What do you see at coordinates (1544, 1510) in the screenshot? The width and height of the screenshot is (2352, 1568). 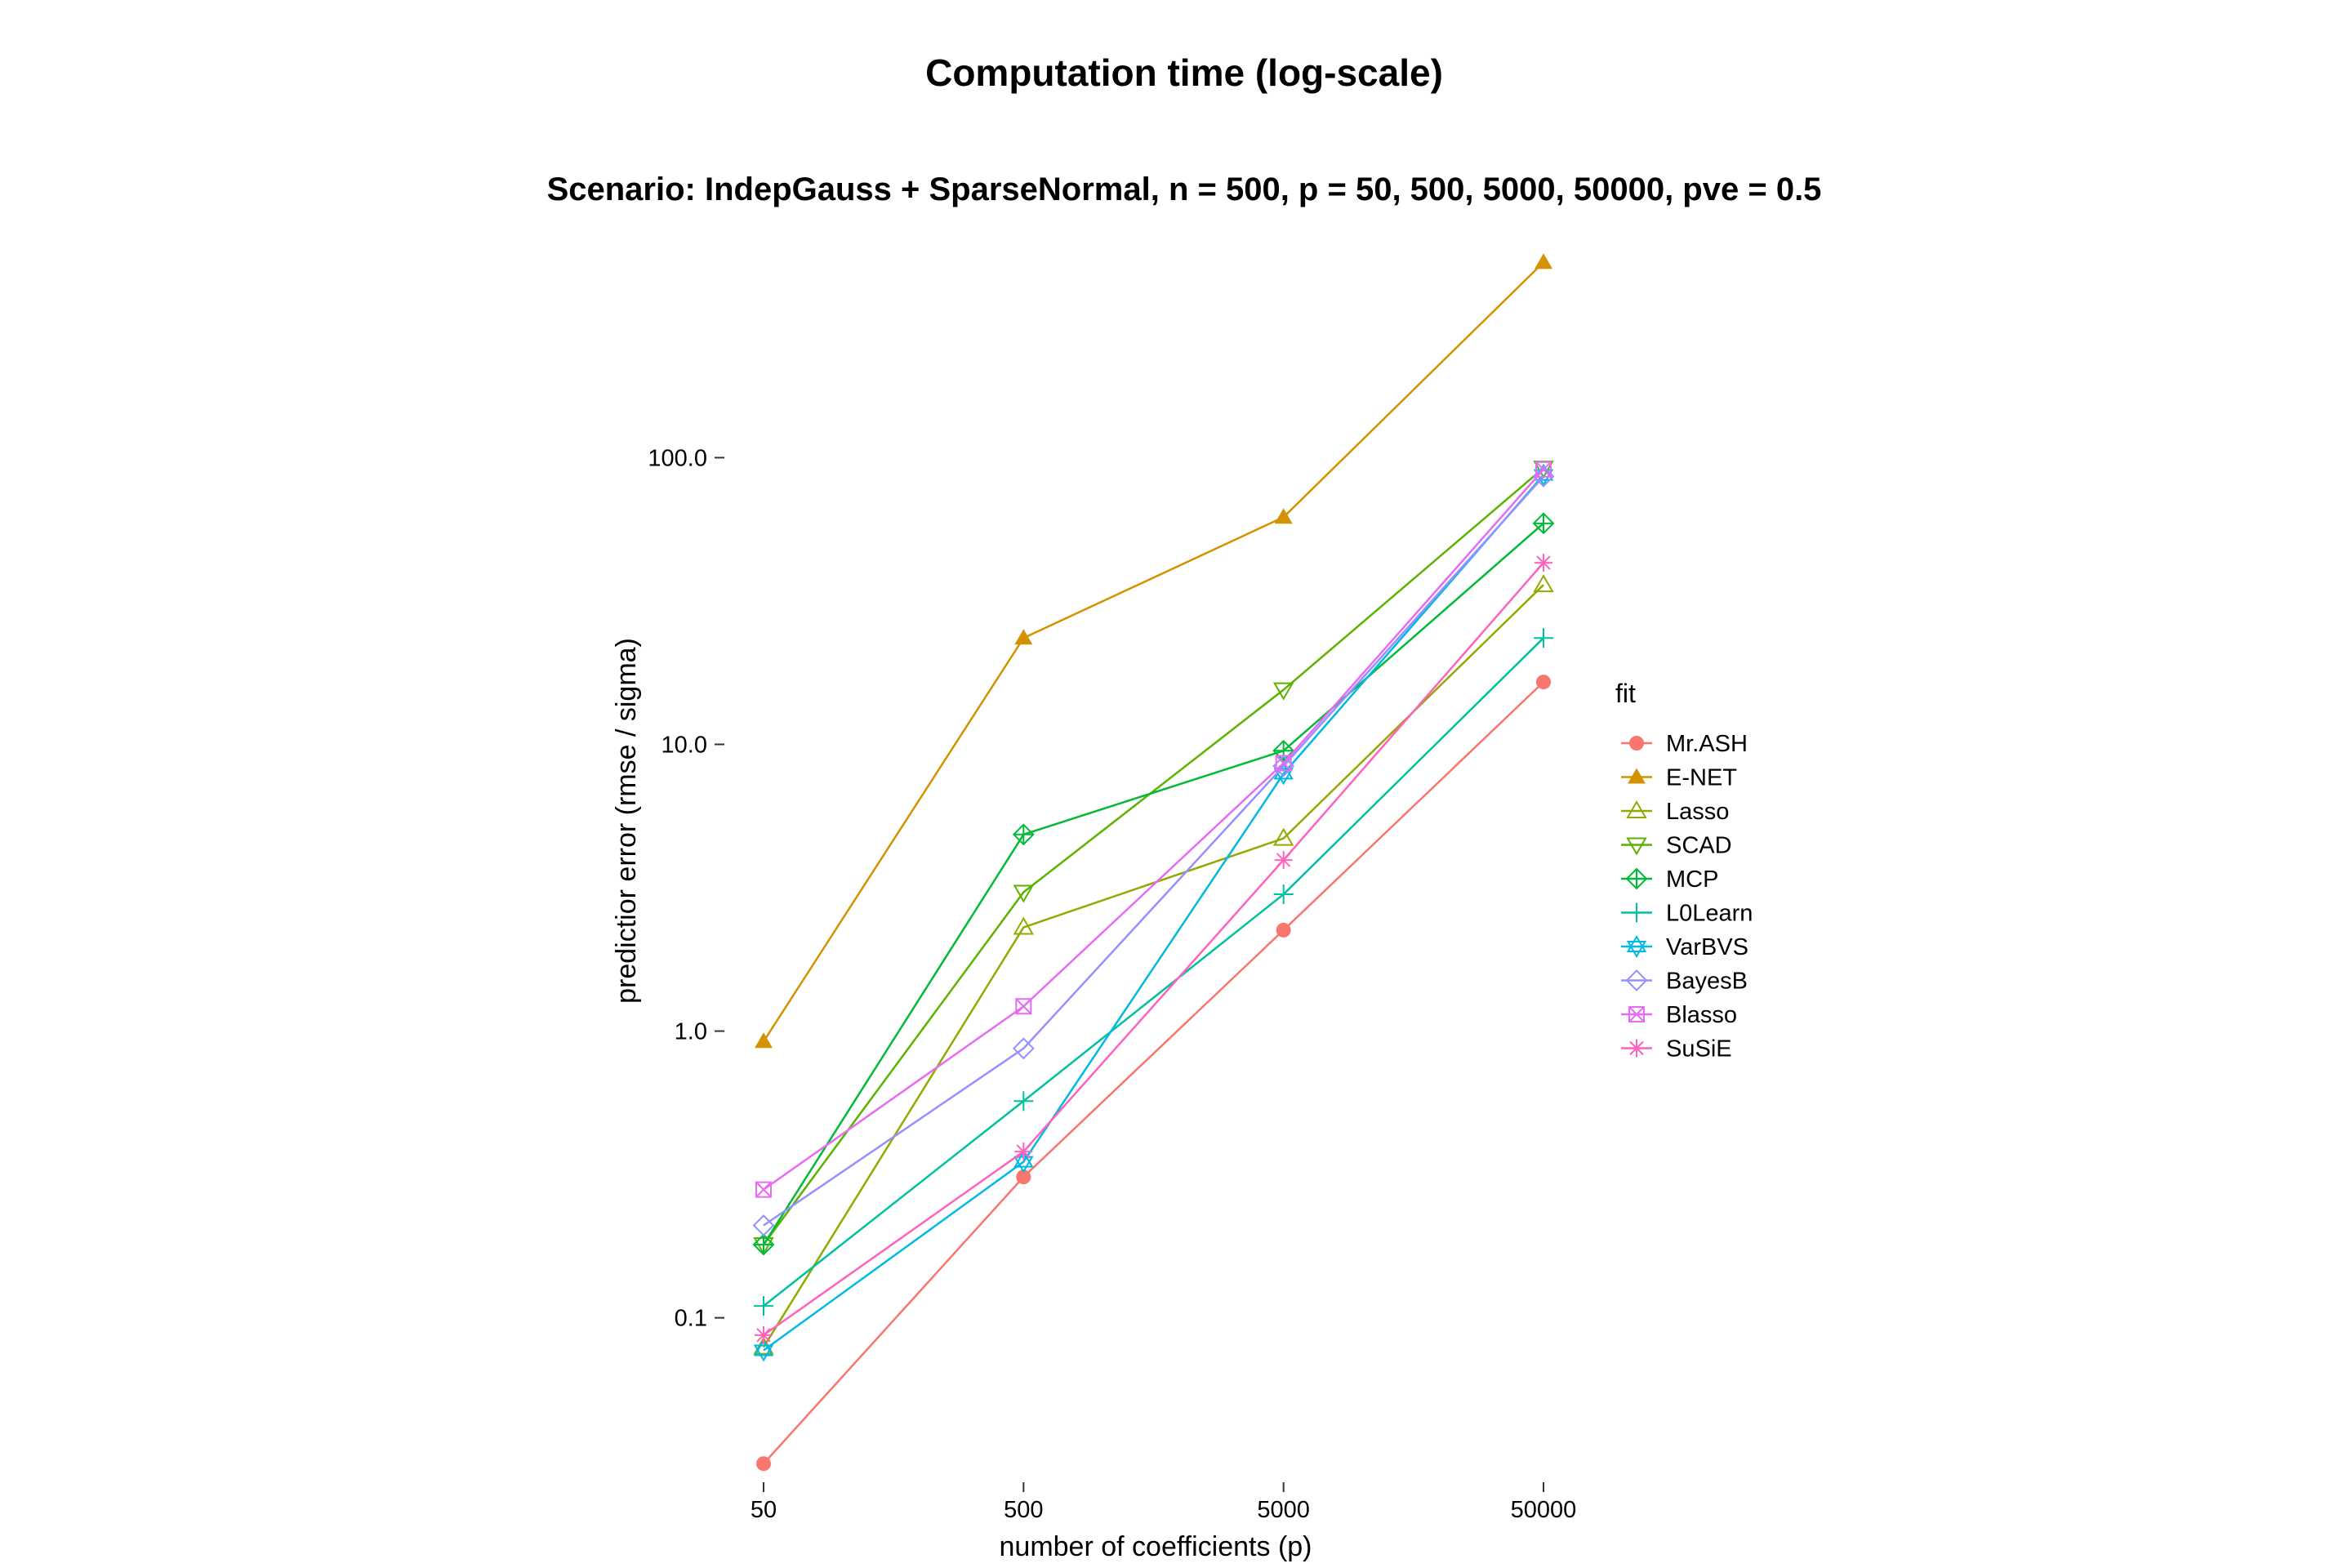 I see `x-tick-label: 50000` at bounding box center [1544, 1510].